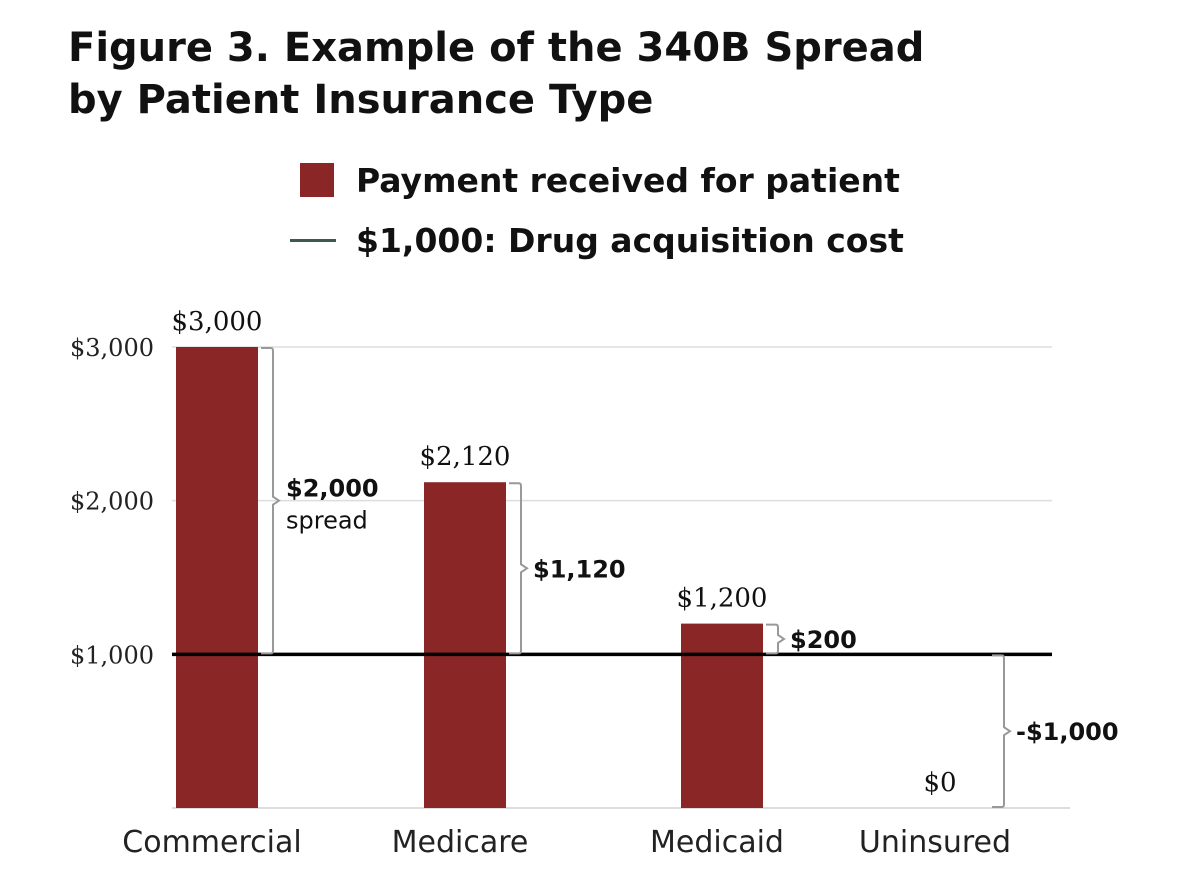 This screenshot has height=885, width=1200. Describe the element at coordinates (217, 577) in the screenshot. I see `bar-commercial` at that location.